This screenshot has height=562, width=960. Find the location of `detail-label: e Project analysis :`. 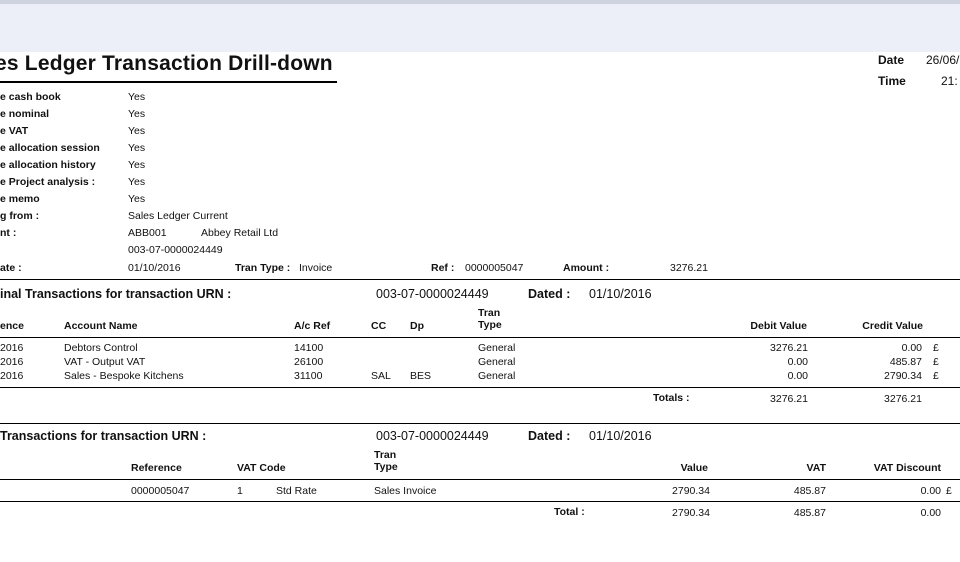

detail-label: e Project analysis : is located at coordinates (48, 182).